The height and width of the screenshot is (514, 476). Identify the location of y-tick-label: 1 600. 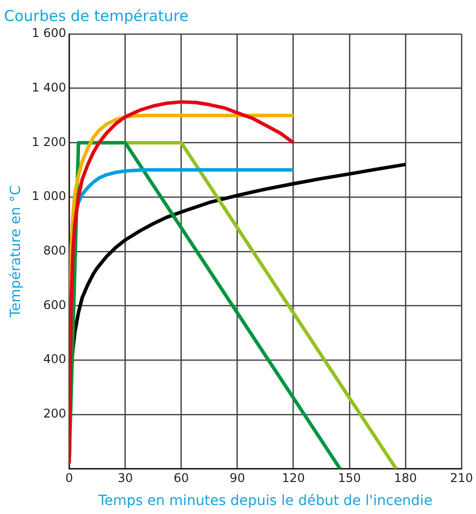
(49, 33).